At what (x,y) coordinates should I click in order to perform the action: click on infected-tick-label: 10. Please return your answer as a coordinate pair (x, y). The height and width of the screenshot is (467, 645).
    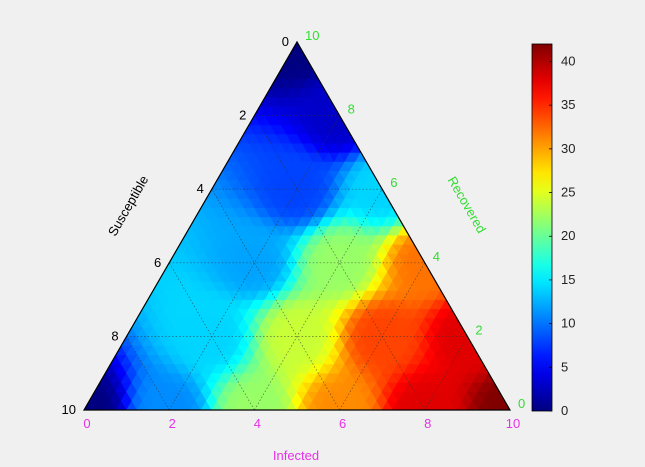
    Looking at the image, I should click on (513, 423).